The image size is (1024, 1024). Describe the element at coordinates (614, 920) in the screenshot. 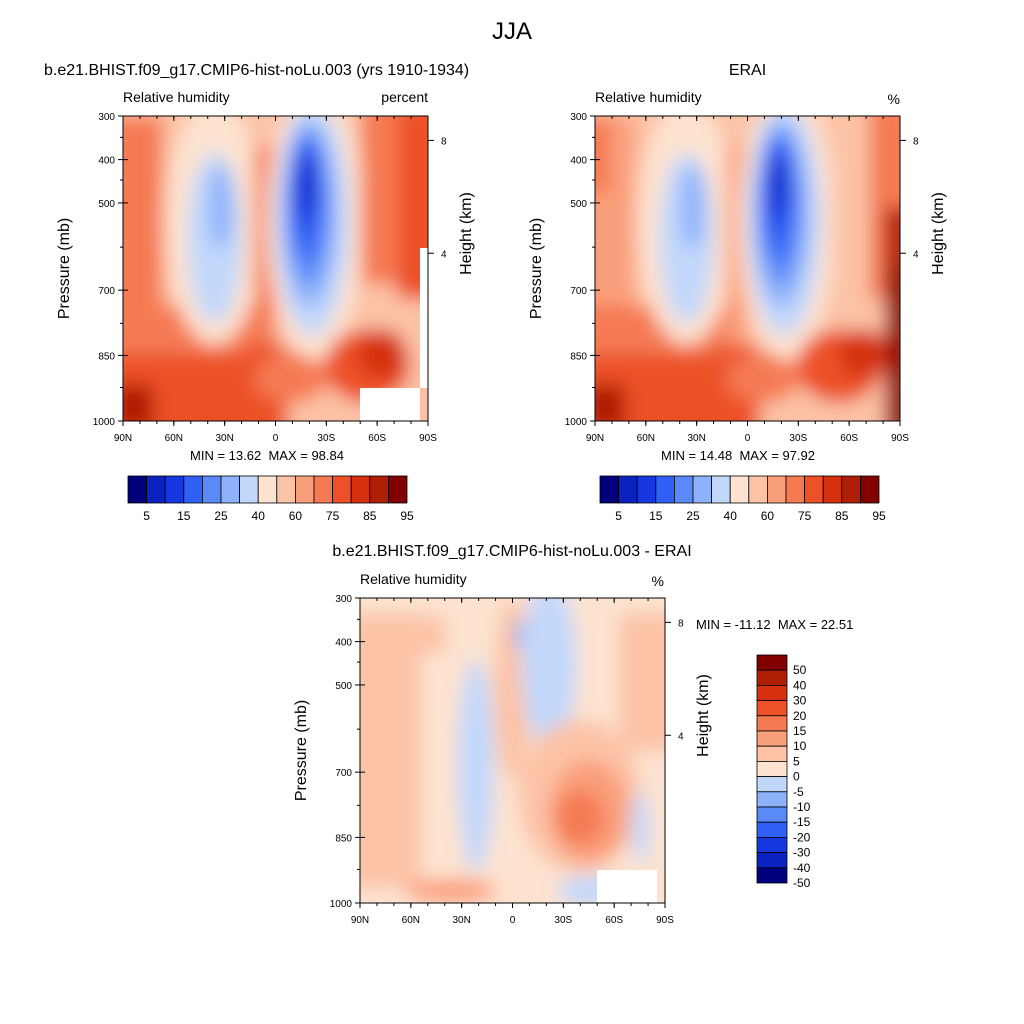

I see `panel-diff-xtick-label: 60S` at that location.